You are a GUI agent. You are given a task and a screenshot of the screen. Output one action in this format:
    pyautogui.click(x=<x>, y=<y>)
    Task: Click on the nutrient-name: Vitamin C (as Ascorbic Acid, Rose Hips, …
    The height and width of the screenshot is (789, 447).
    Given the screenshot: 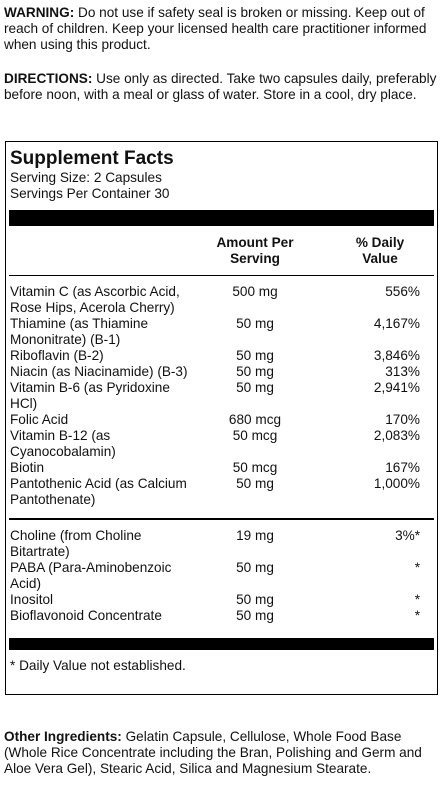 What is the action you would take?
    pyautogui.click(x=95, y=299)
    